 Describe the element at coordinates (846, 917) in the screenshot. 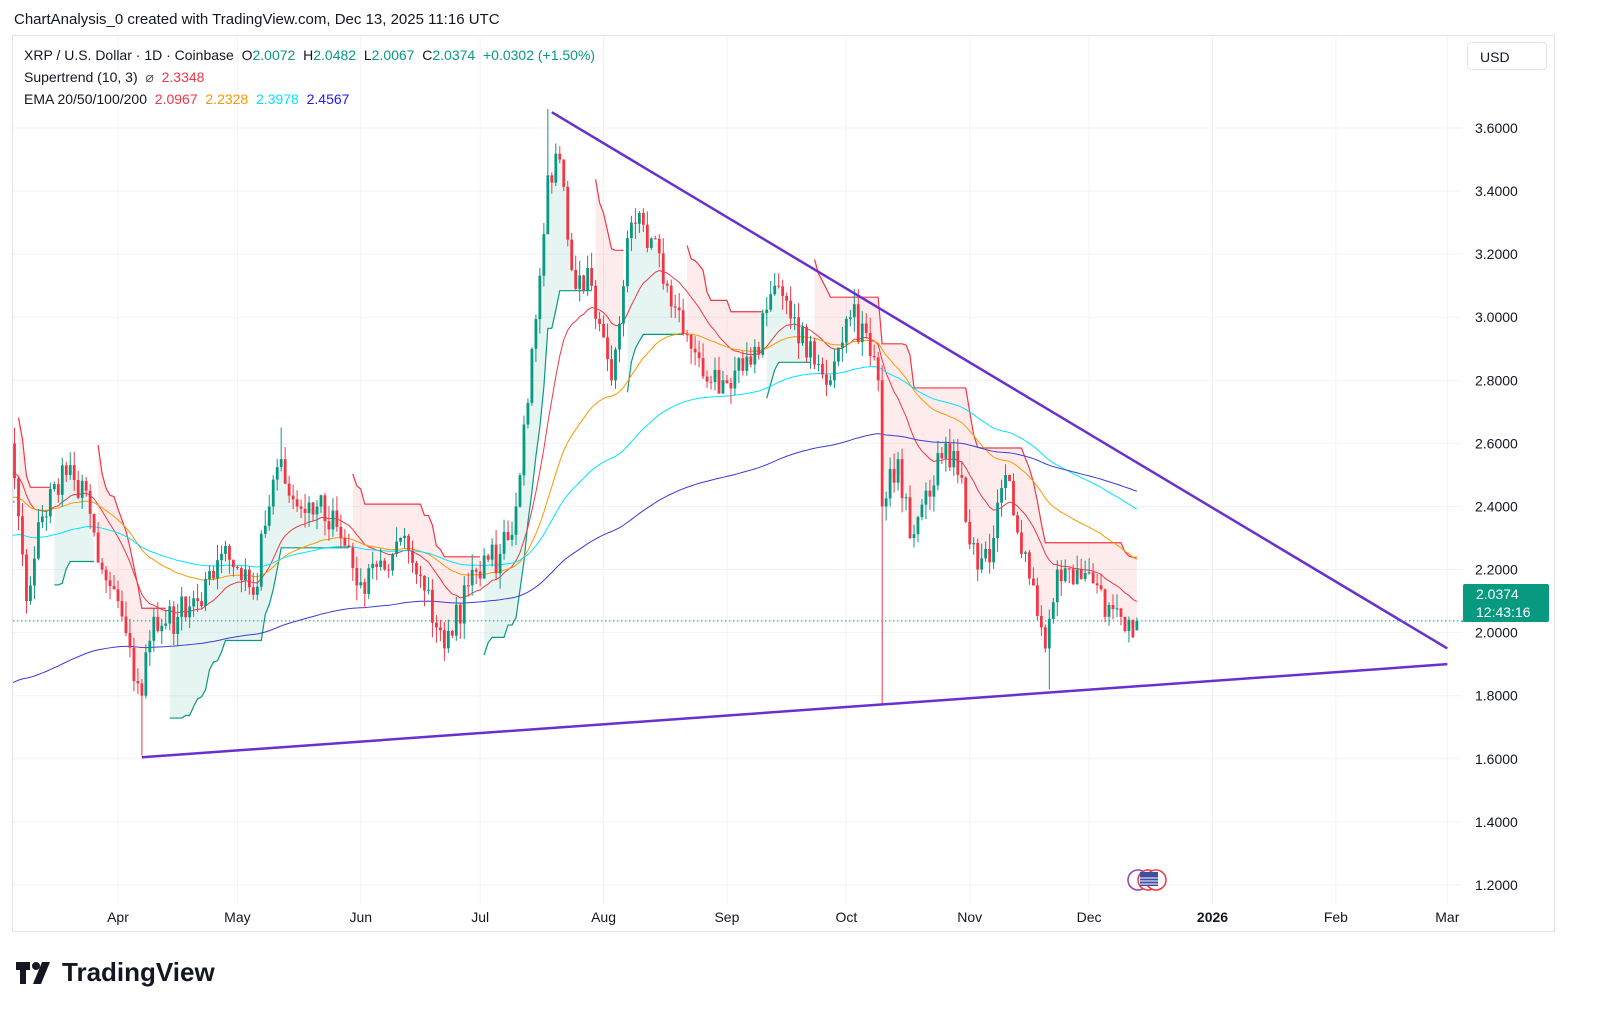

I see `x-tick-label: Oct` at that location.